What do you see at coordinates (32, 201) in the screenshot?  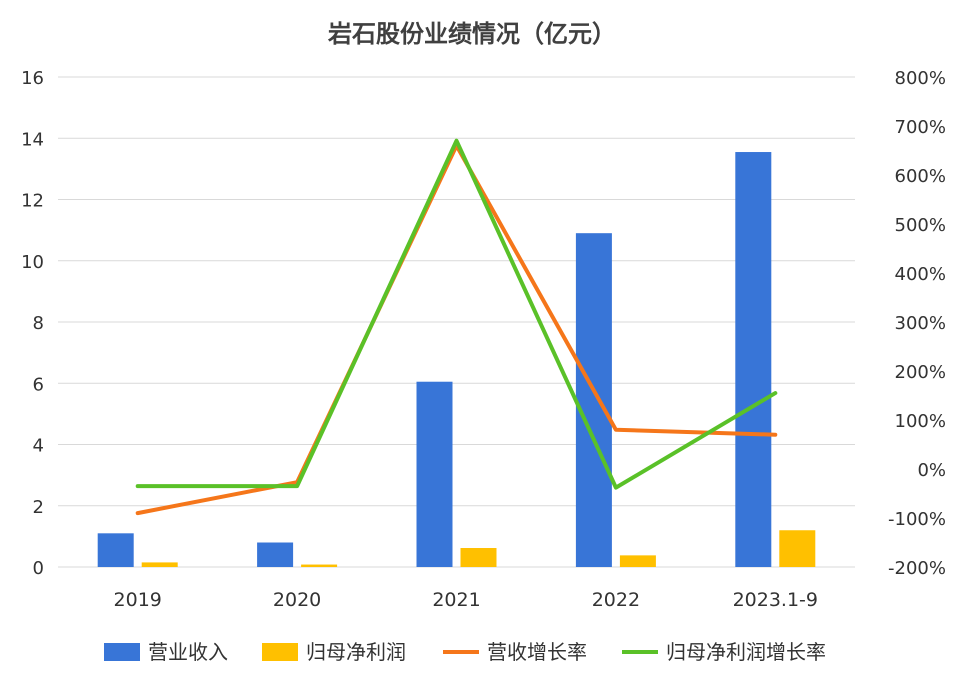 I see `left-tick-label: 12` at bounding box center [32, 201].